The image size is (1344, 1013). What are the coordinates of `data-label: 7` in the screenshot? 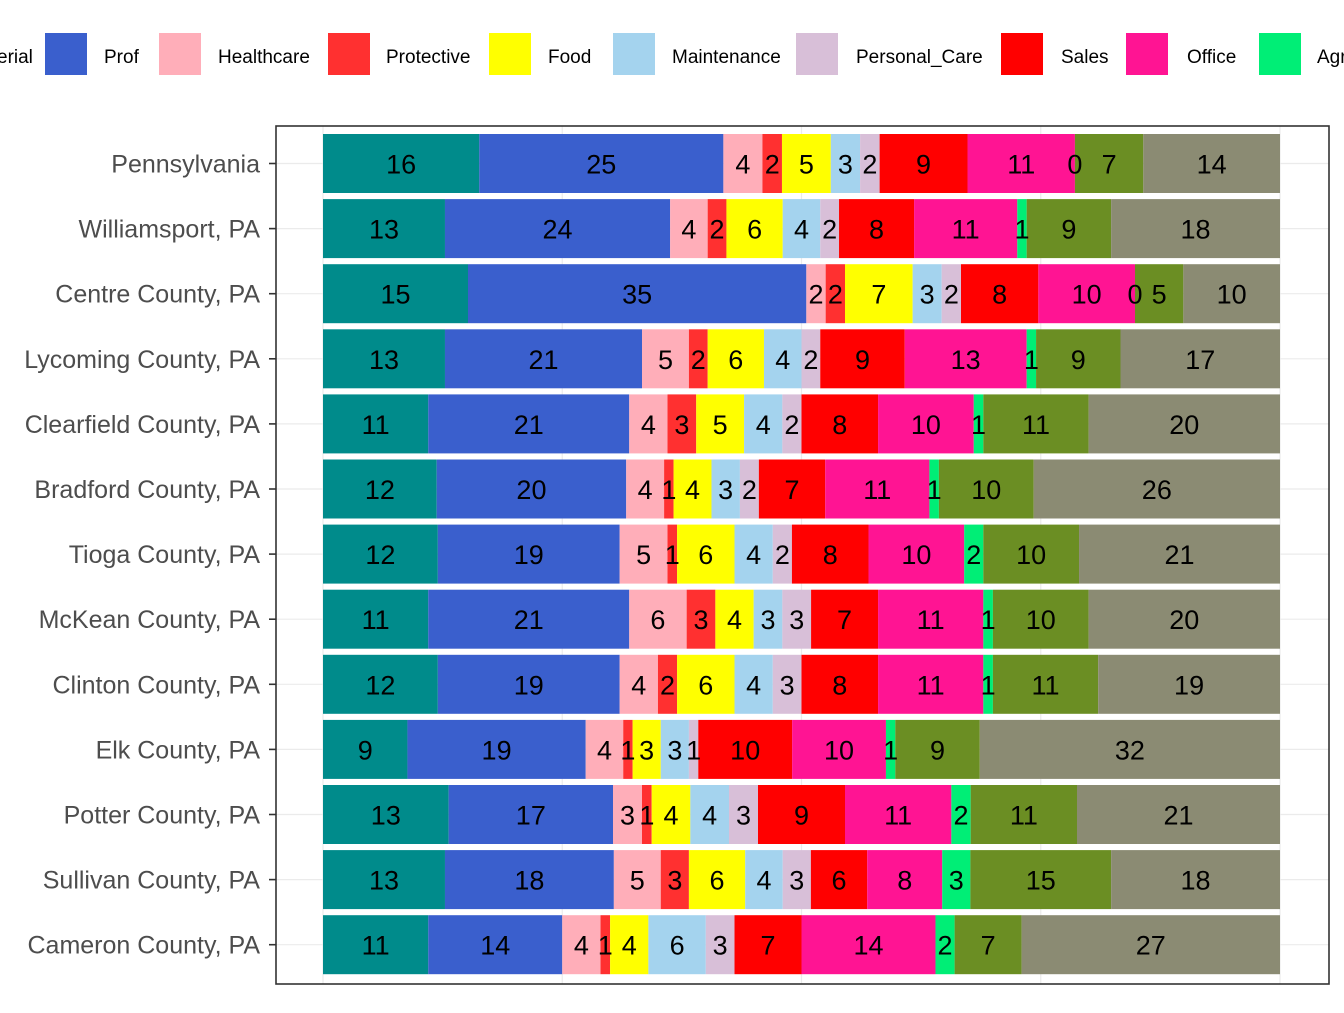 It's located at (792, 490).